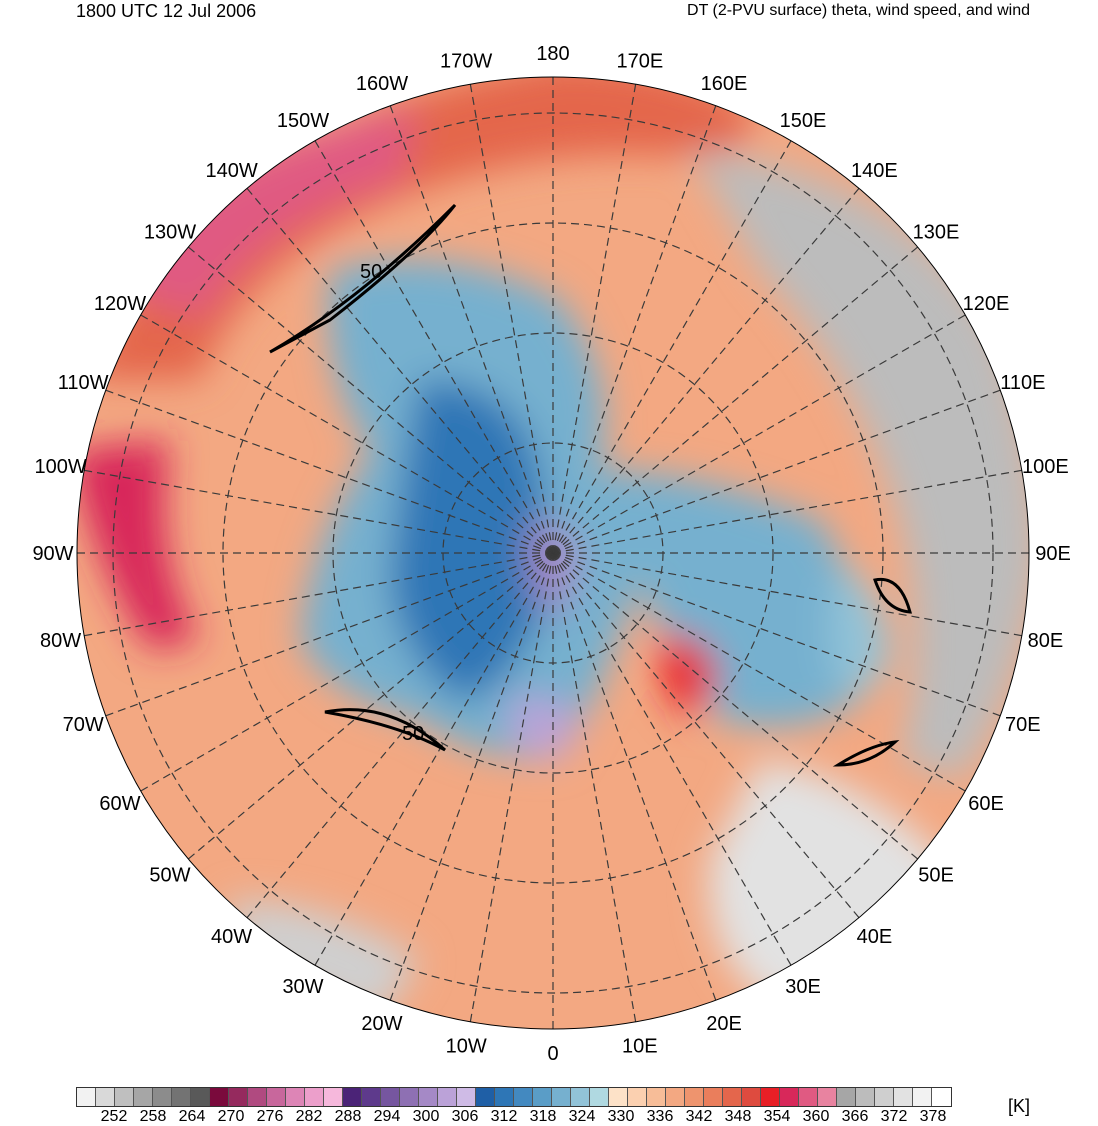  I want to click on longitude-label: 0, so click(552, 1054).